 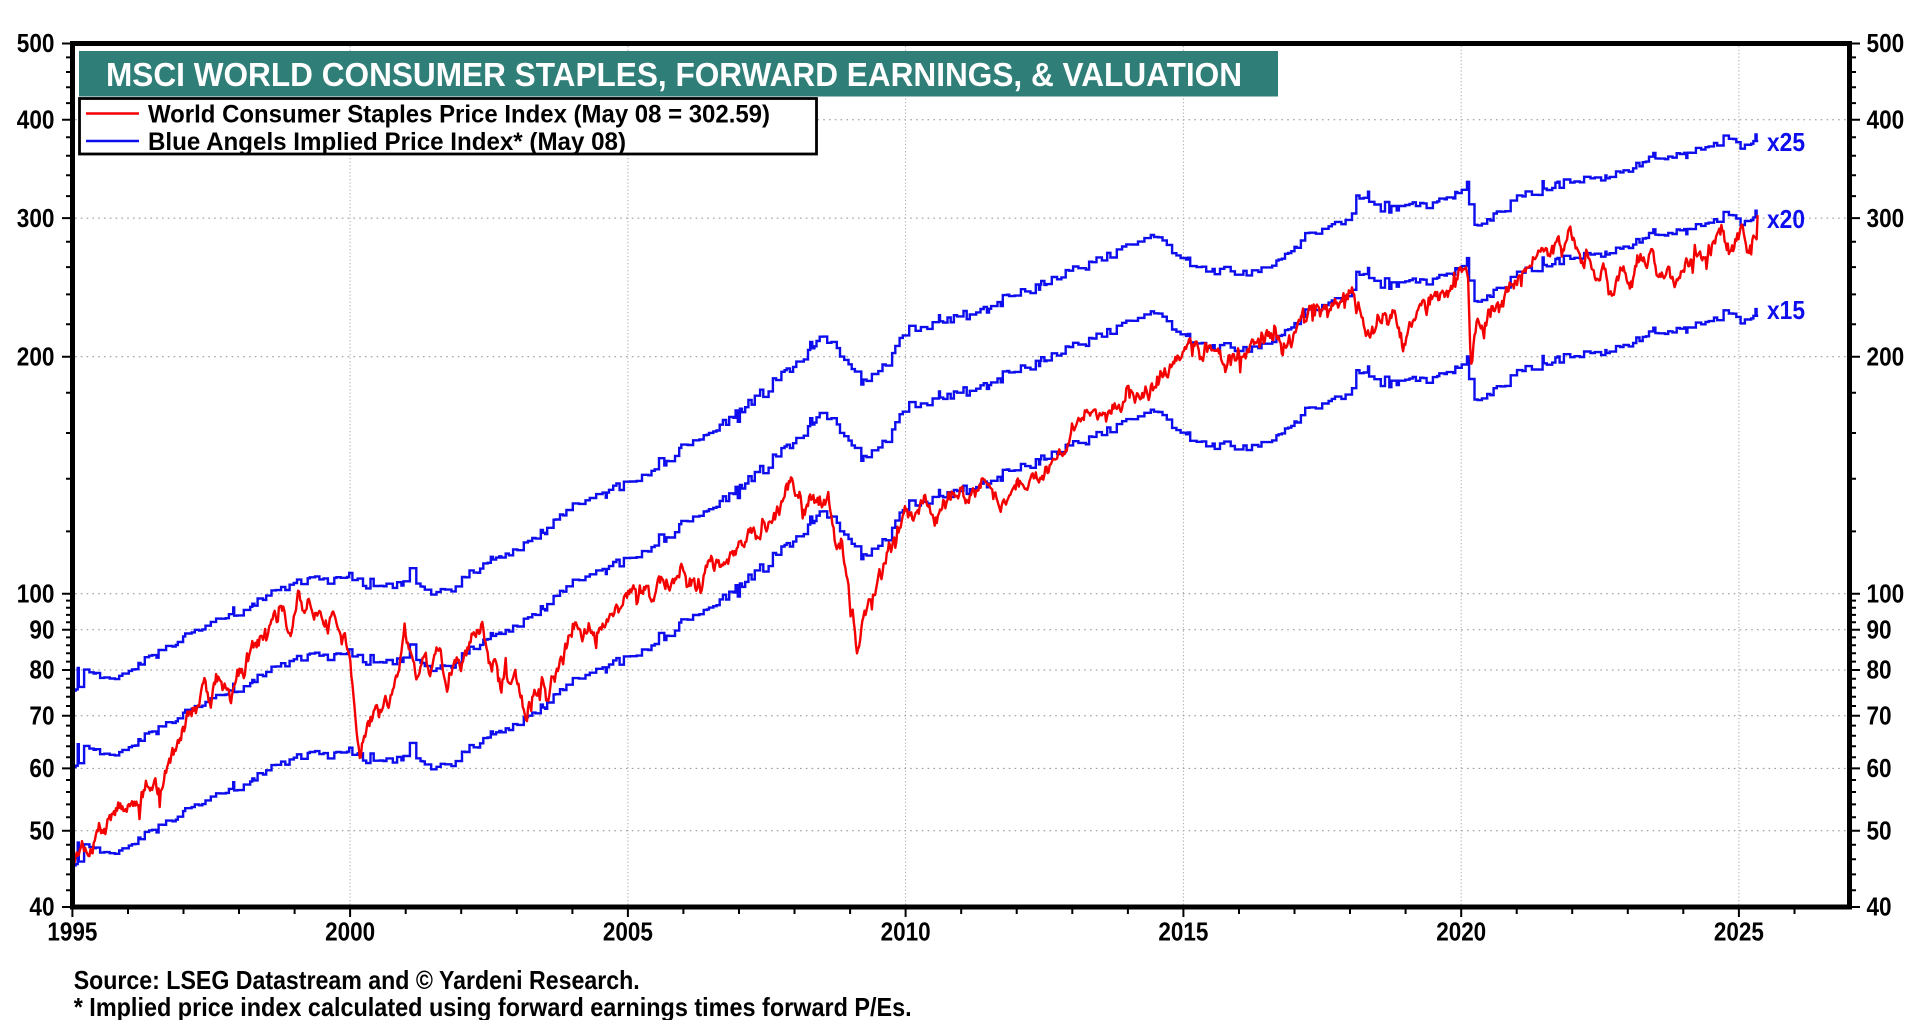 What do you see at coordinates (1786, 310) in the screenshot?
I see `svg-text: x15` at bounding box center [1786, 310].